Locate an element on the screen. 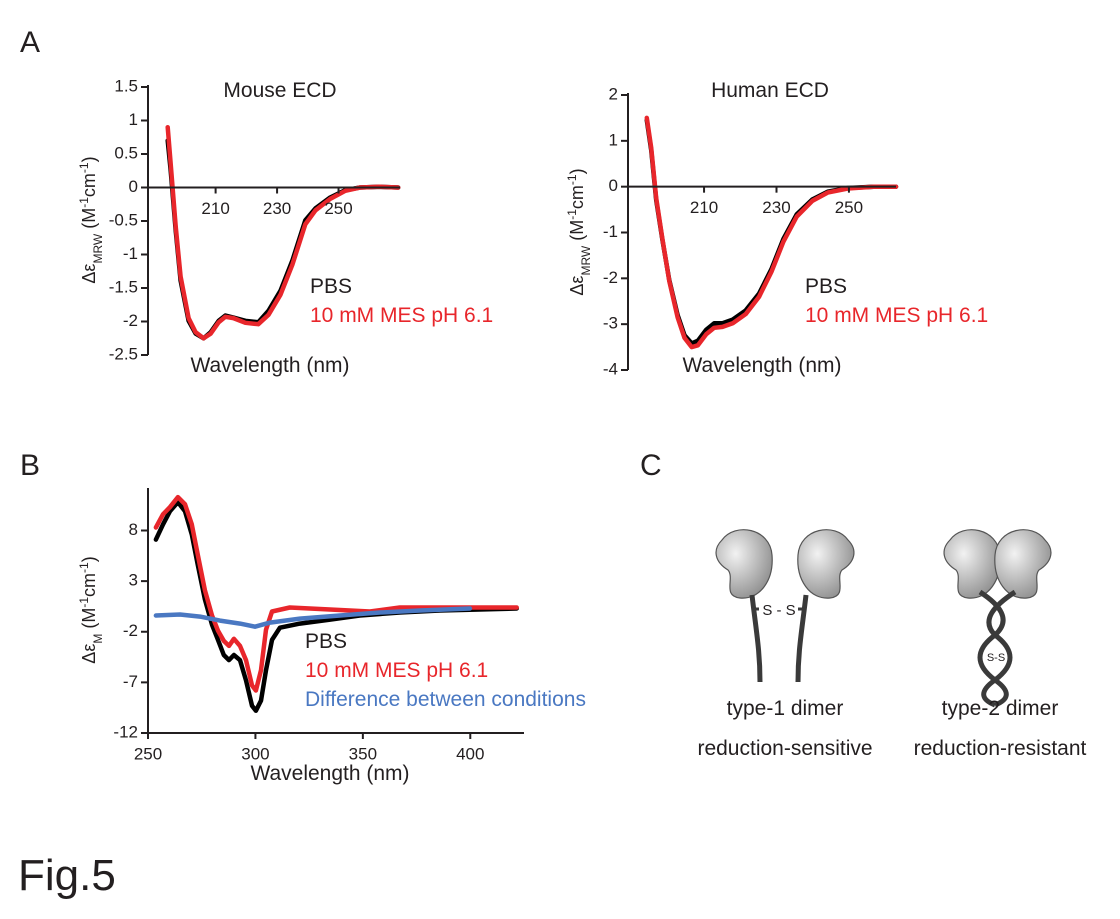  bond-label: S - S is located at coordinates (778, 610).